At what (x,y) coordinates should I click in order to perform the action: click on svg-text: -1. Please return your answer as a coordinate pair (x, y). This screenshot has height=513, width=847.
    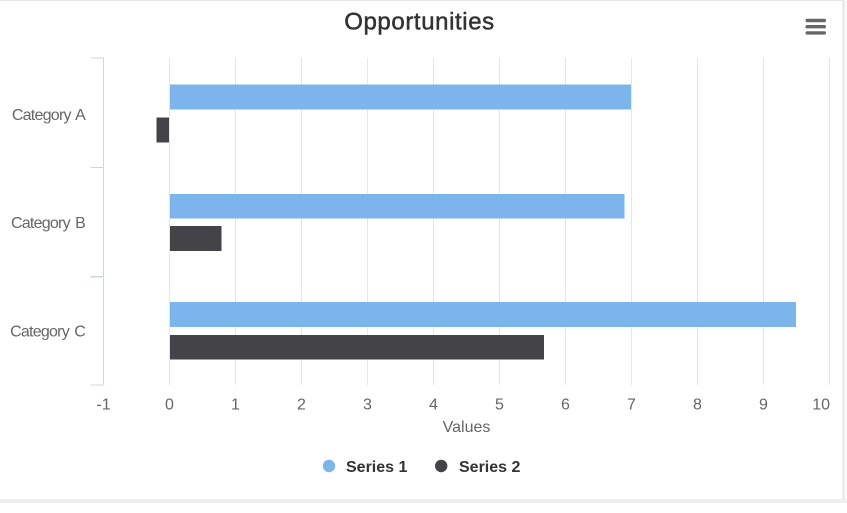
    Looking at the image, I should click on (103, 405).